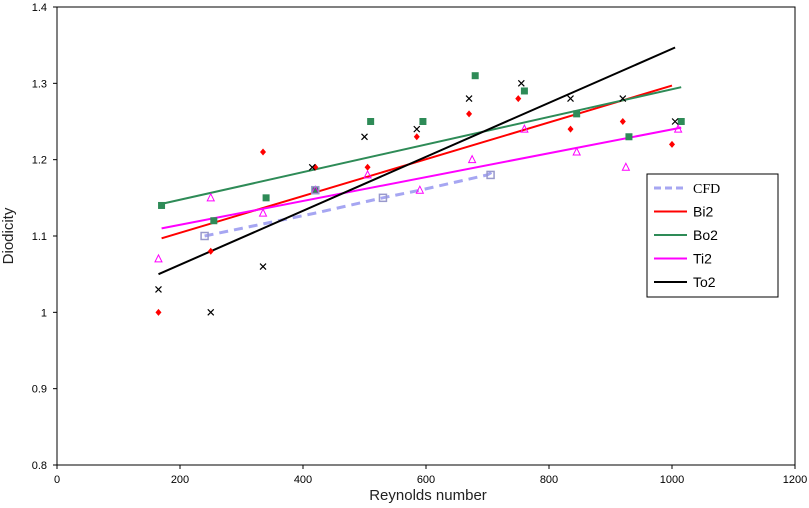 The width and height of the screenshot is (809, 508). Describe the element at coordinates (706, 189) in the screenshot. I see `legend-label-cfd: CFD` at that location.